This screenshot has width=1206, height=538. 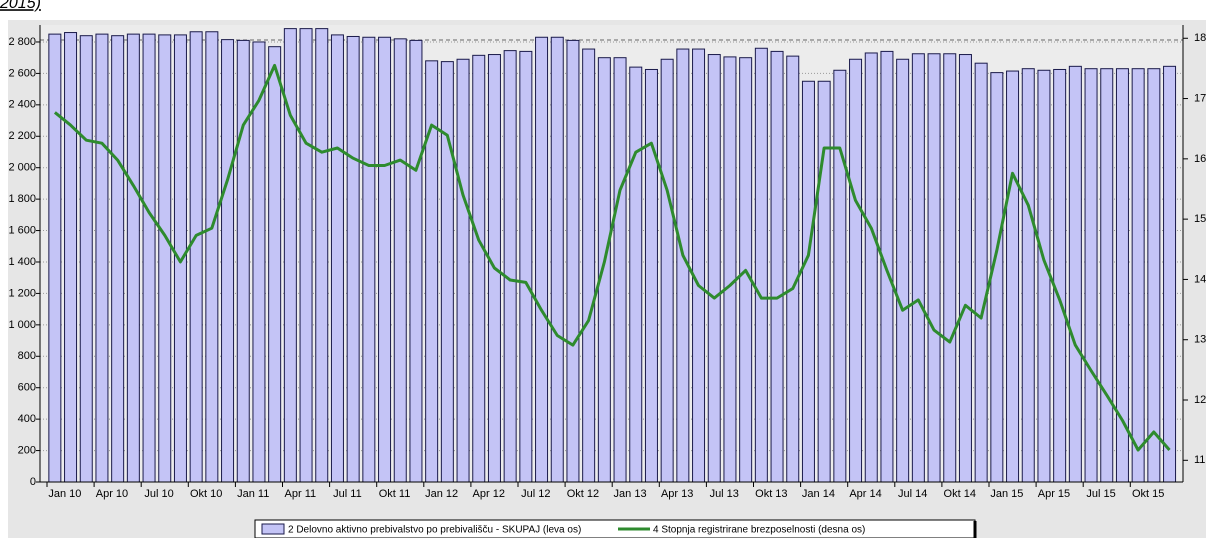 What do you see at coordinates (1200, 38) in the screenshot?
I see `y2-tick-label: 18` at bounding box center [1200, 38].